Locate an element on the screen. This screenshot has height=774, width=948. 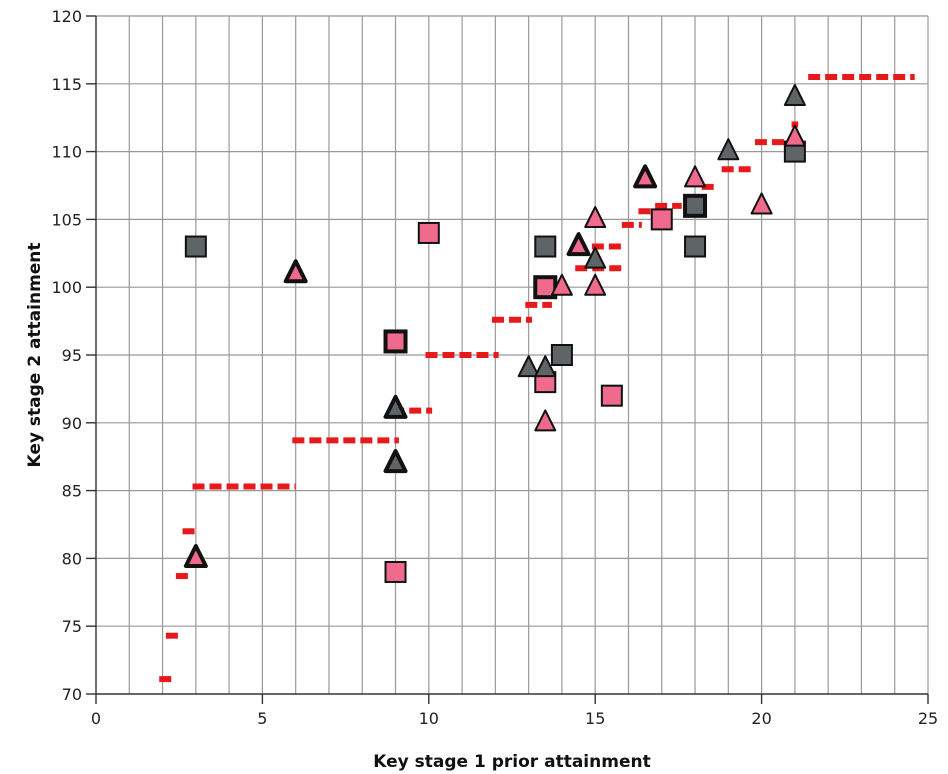
y-tick-label: 80 is located at coordinates (72, 558).